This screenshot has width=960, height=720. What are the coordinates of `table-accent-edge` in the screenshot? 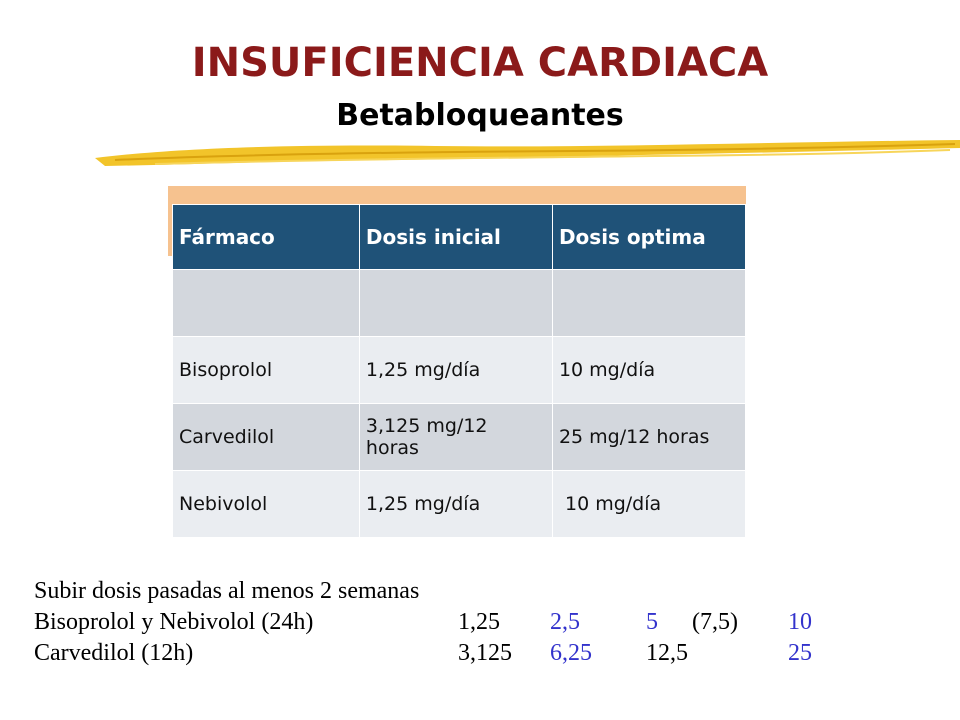 It's located at (170, 230).